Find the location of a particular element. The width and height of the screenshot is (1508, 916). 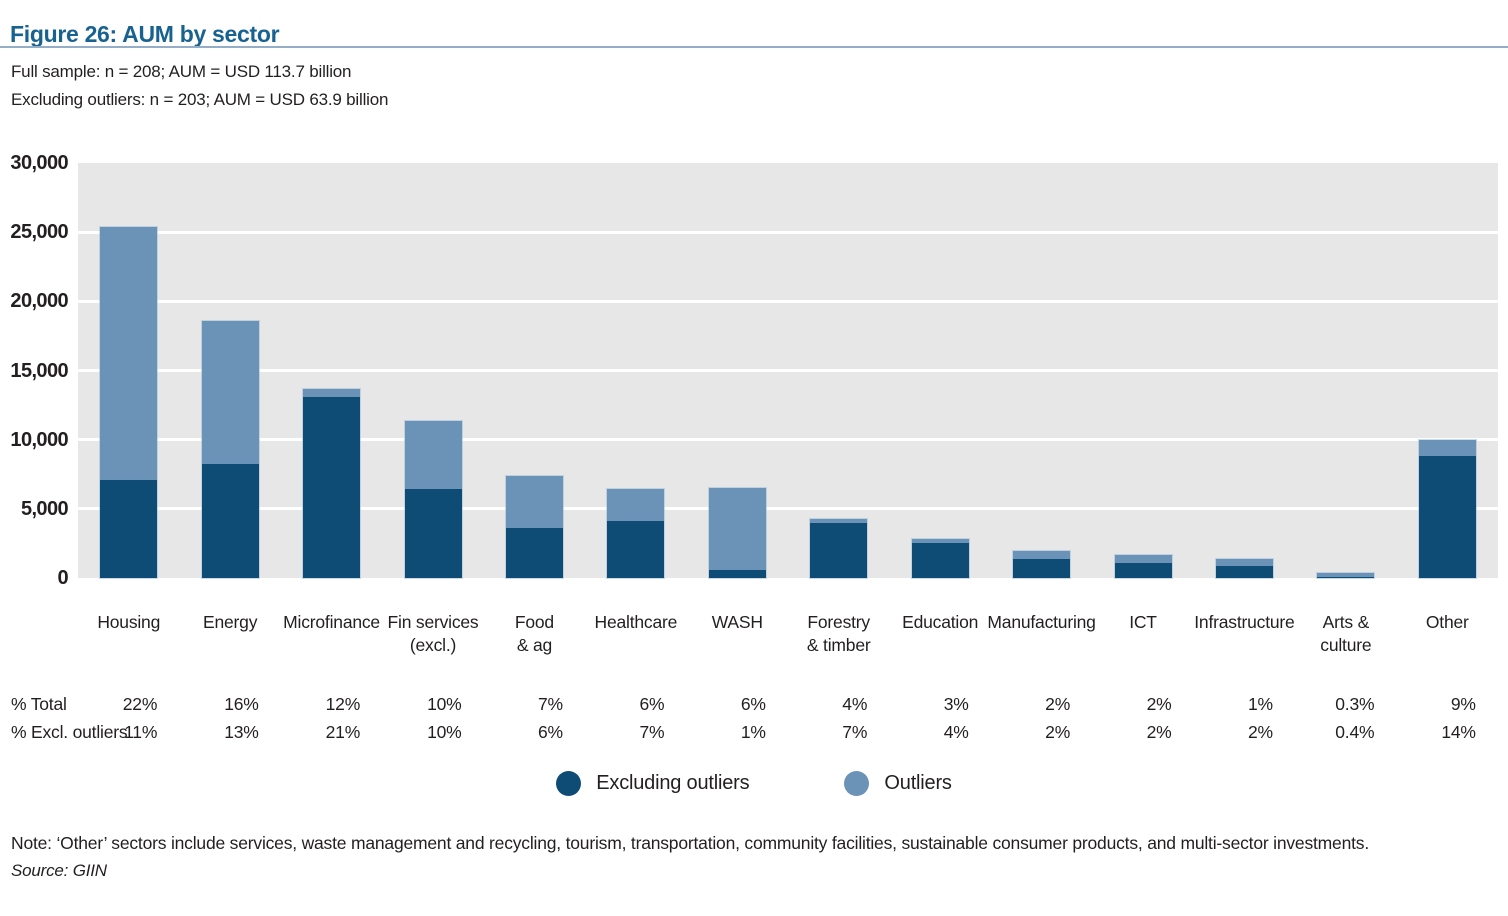

bar-fin-services-excl-outliers-segment is located at coordinates (433, 455).